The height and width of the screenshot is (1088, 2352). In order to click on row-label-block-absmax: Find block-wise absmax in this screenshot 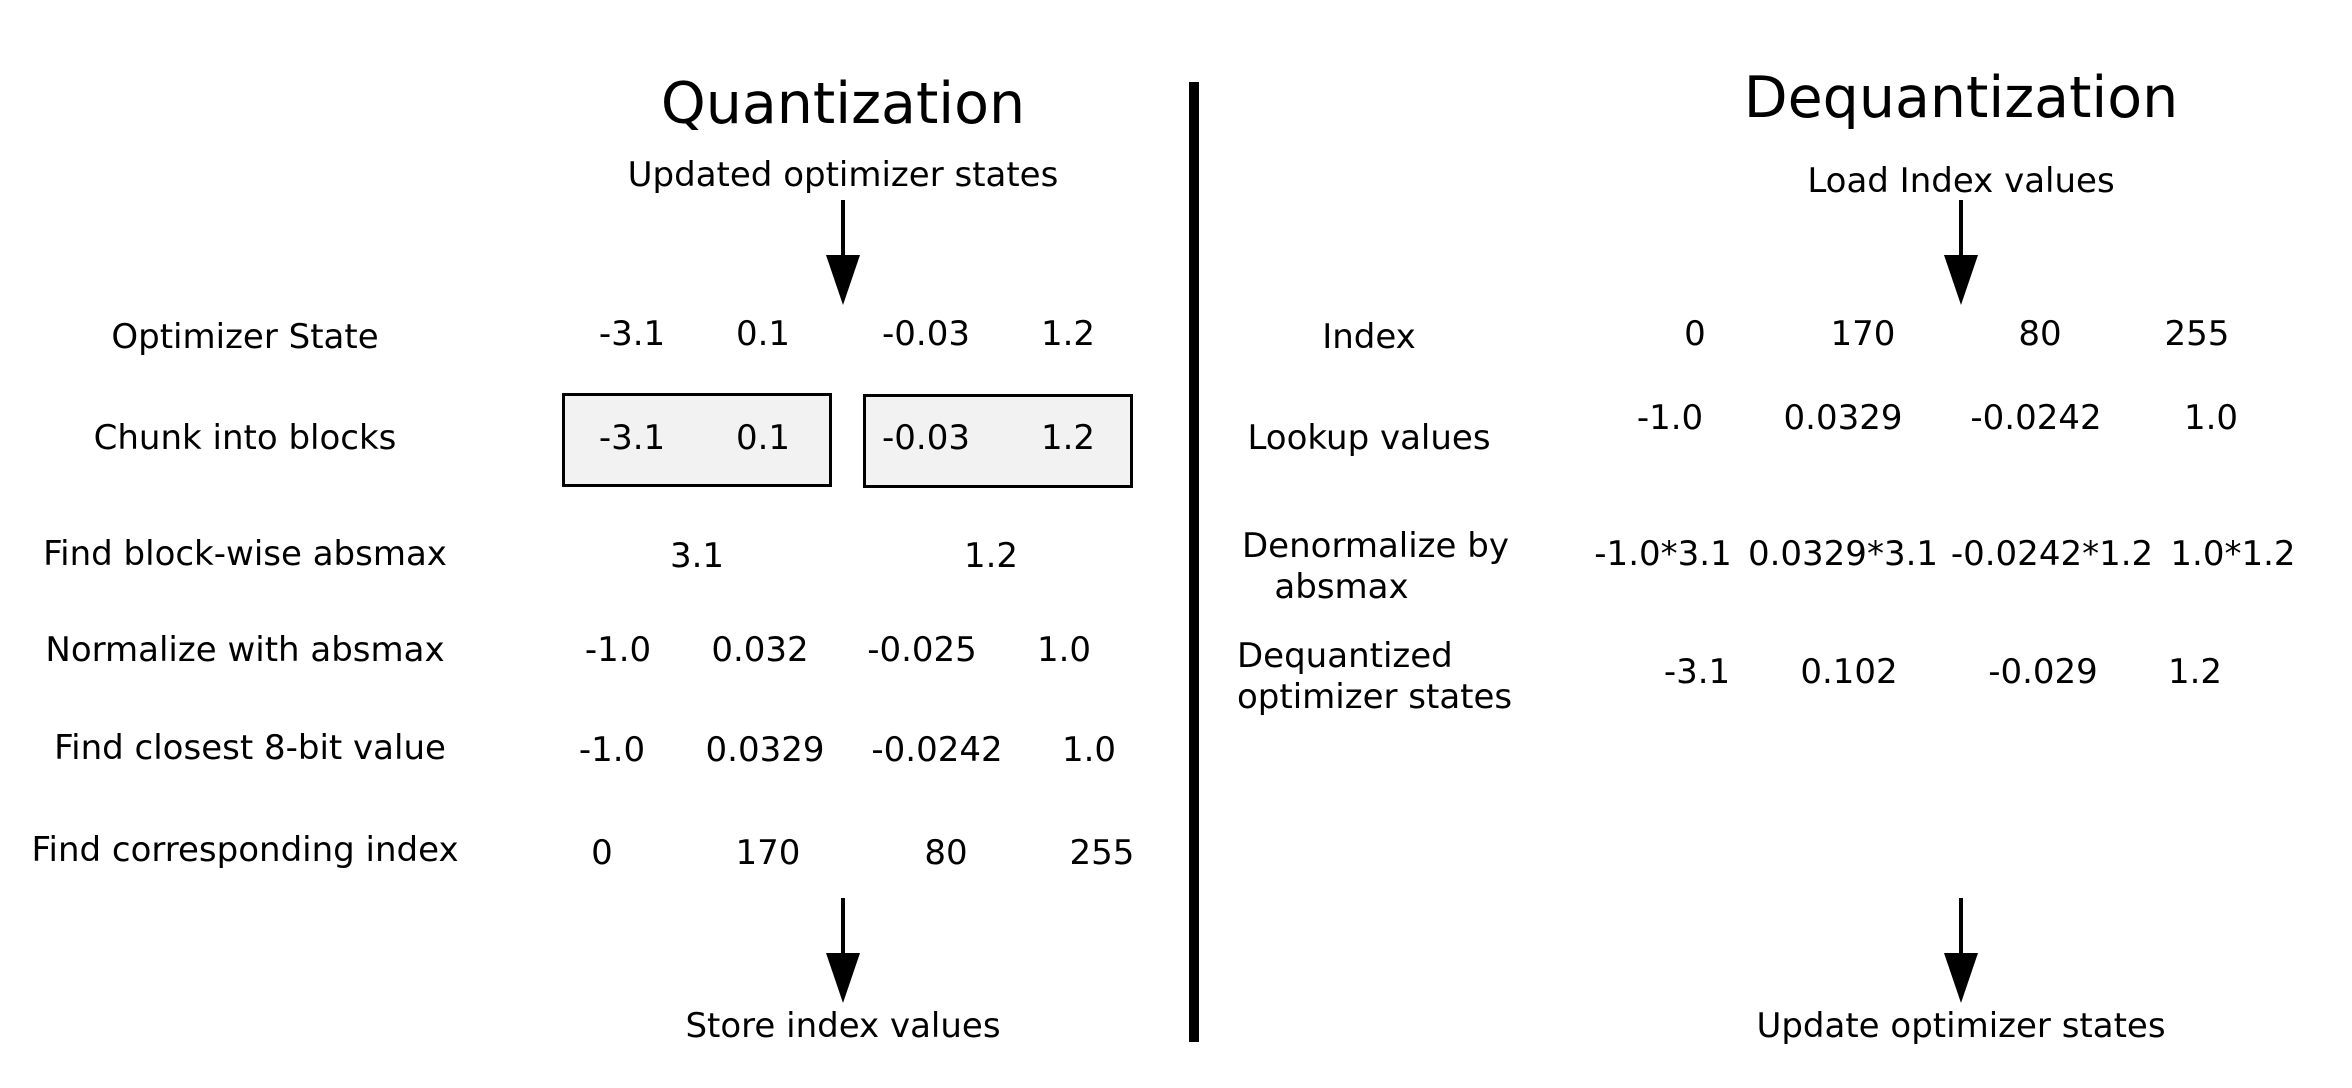, I will do `click(245, 554)`.